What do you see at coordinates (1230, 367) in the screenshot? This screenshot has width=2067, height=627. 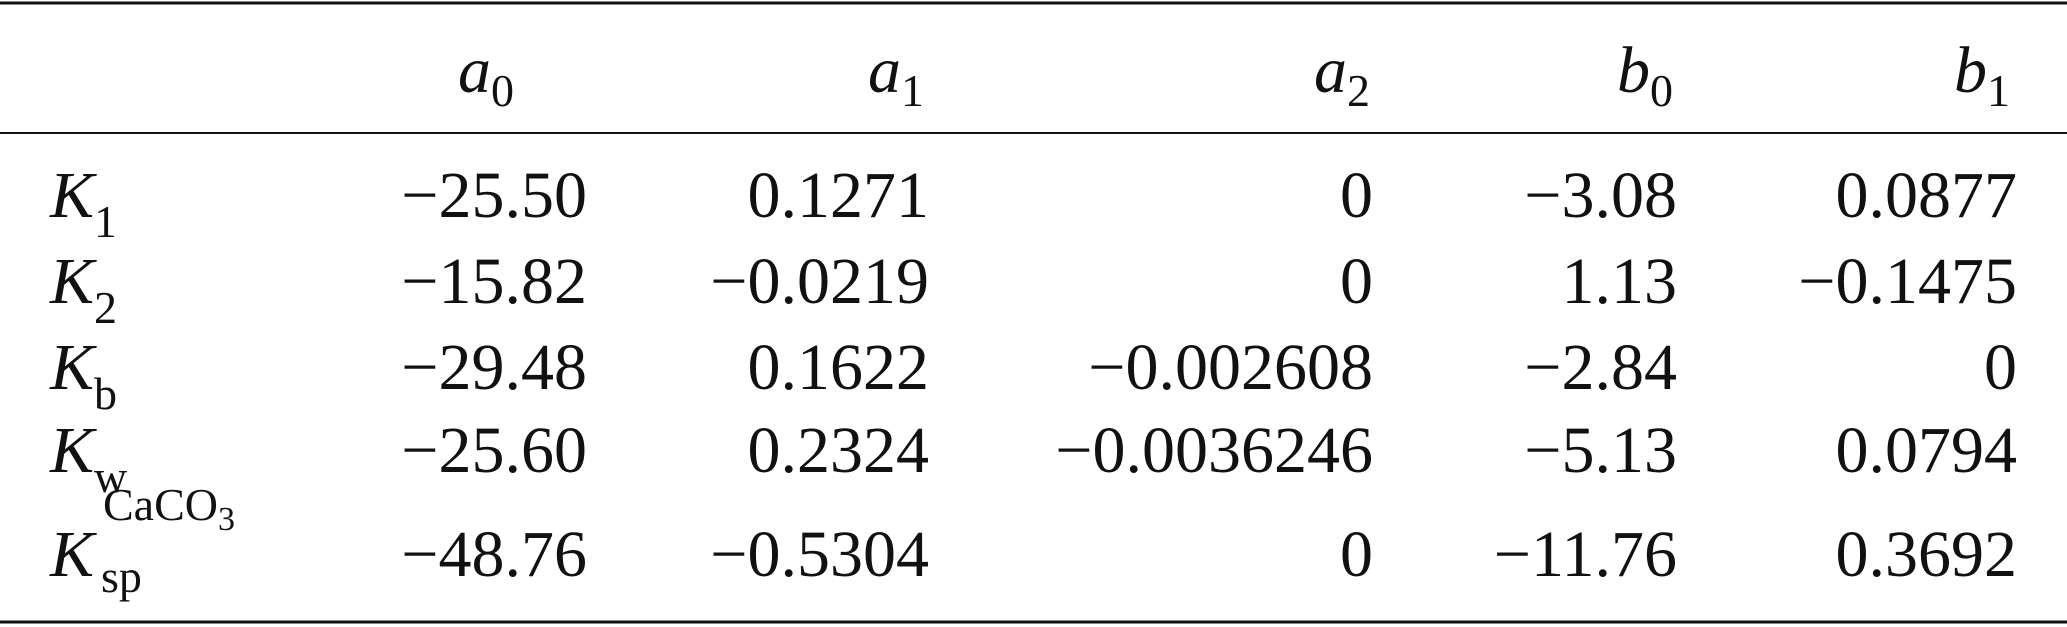 I see `table-cell: −0.002608` at bounding box center [1230, 367].